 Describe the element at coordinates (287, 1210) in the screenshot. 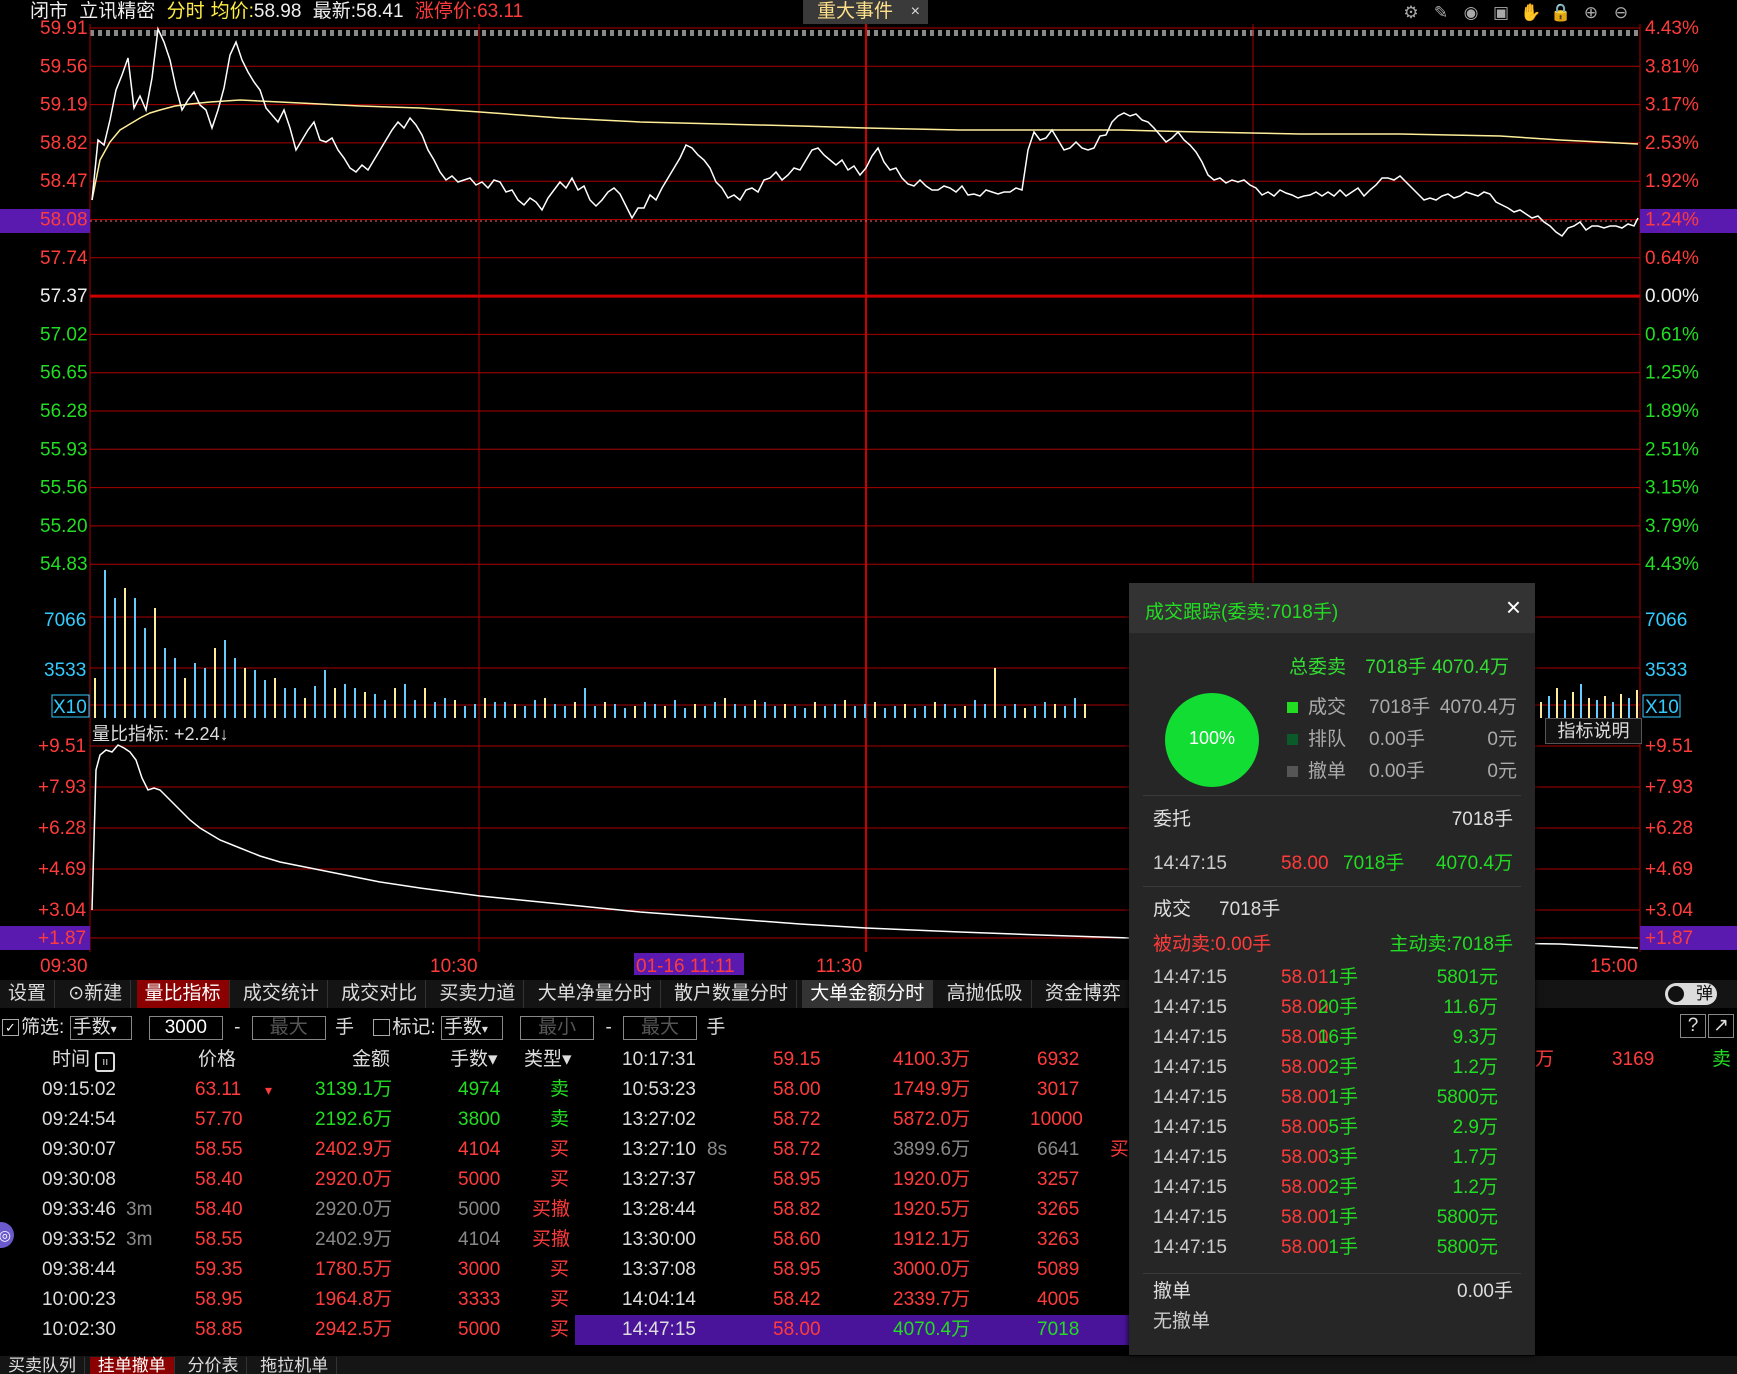

I see `table-row: 09:33:46 3m 58.40 2920.0万 5000 买撤` at that location.